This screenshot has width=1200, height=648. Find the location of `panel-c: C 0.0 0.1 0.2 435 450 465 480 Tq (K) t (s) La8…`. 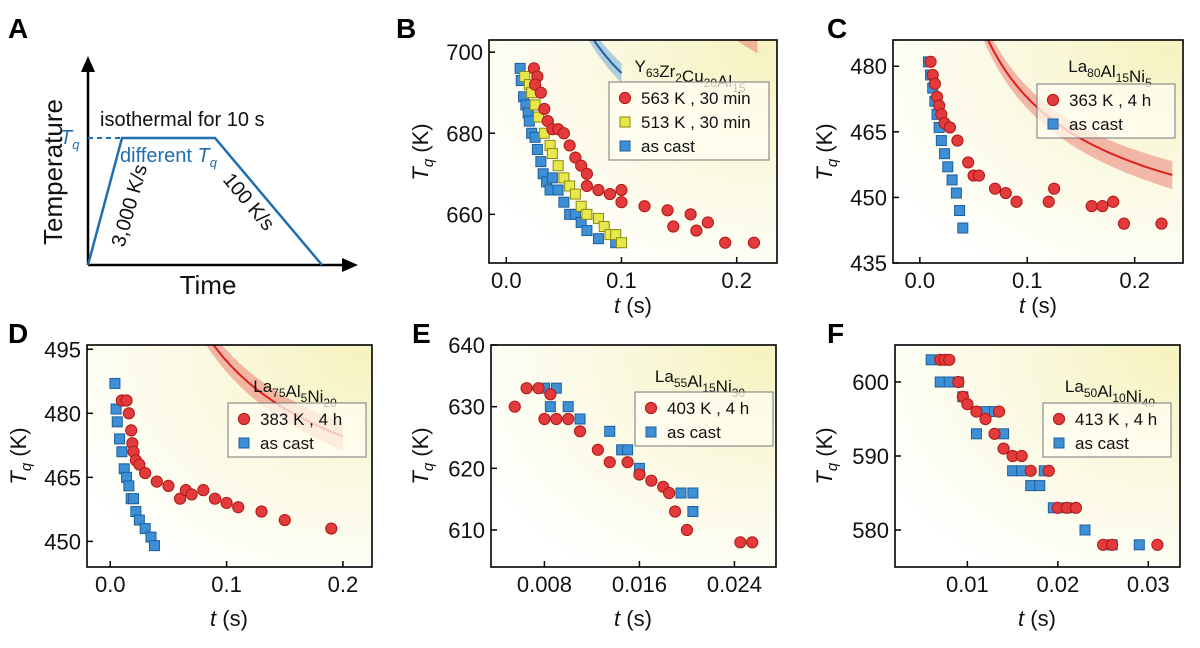

panel-c: C 0.0 0.1 0.2 435 450 465 480 Tq (K) t (s) La8… is located at coordinates (998, 165).